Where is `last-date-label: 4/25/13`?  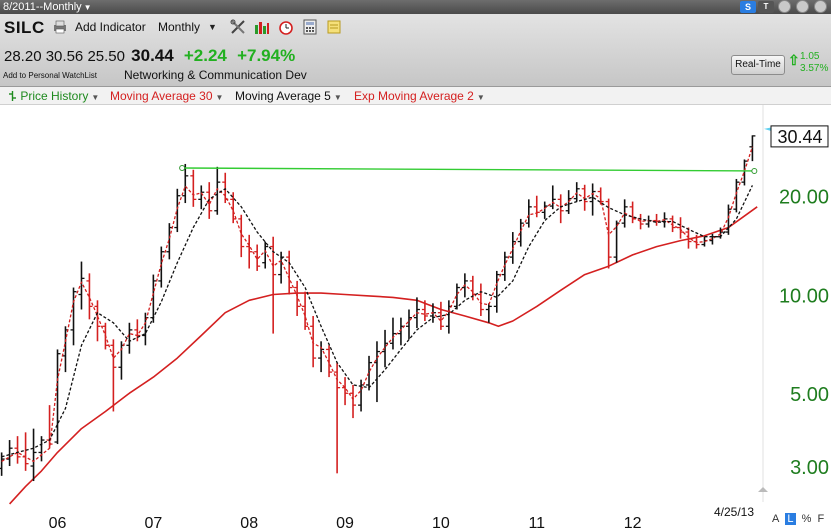 last-date-label: 4/25/13 is located at coordinates (734, 512).